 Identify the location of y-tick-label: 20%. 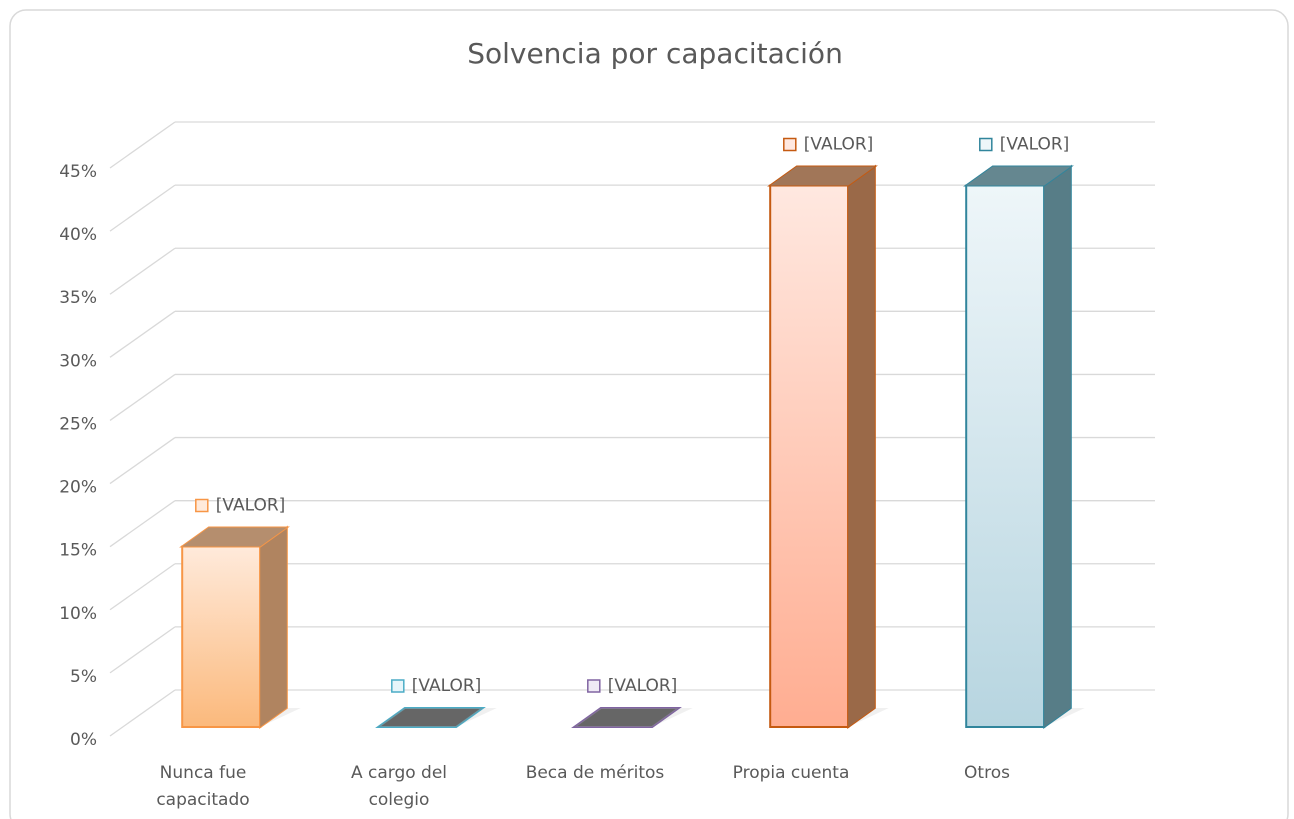
(78, 488).